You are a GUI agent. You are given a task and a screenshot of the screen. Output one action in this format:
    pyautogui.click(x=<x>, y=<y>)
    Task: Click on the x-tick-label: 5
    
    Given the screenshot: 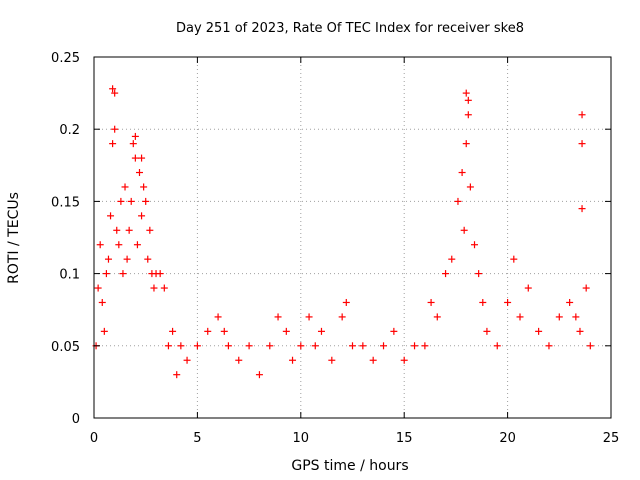 What is the action you would take?
    pyautogui.click(x=197, y=438)
    